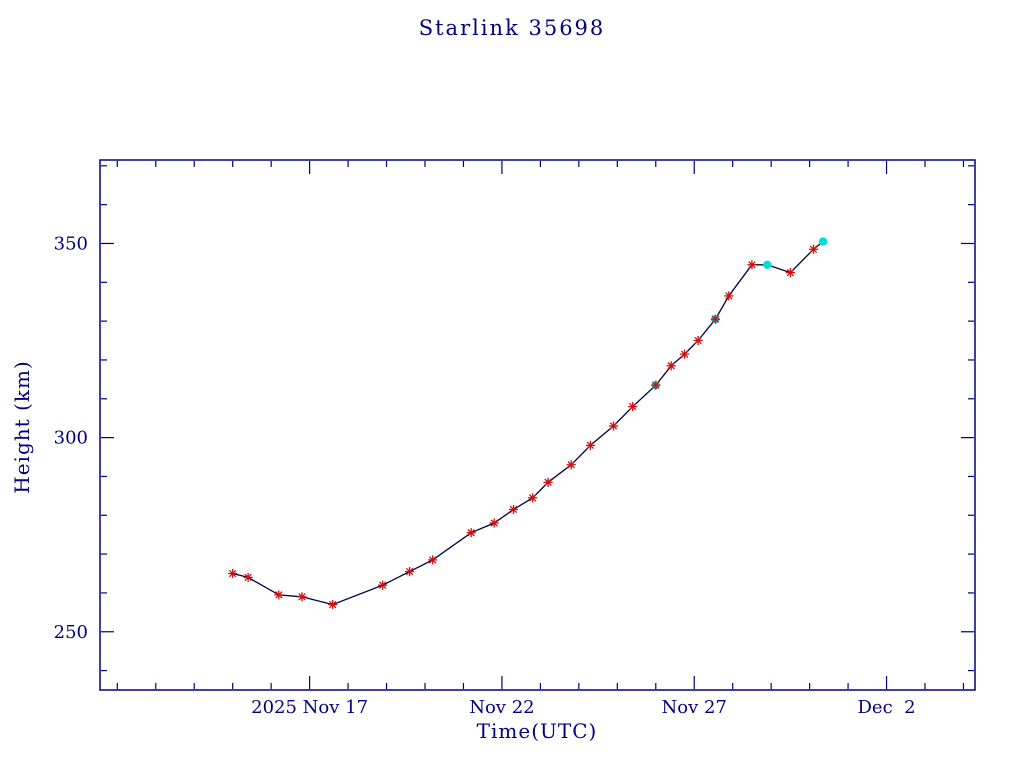 The width and height of the screenshot is (1024, 772). I want to click on chart-title: Starlink 35698, so click(512, 28).